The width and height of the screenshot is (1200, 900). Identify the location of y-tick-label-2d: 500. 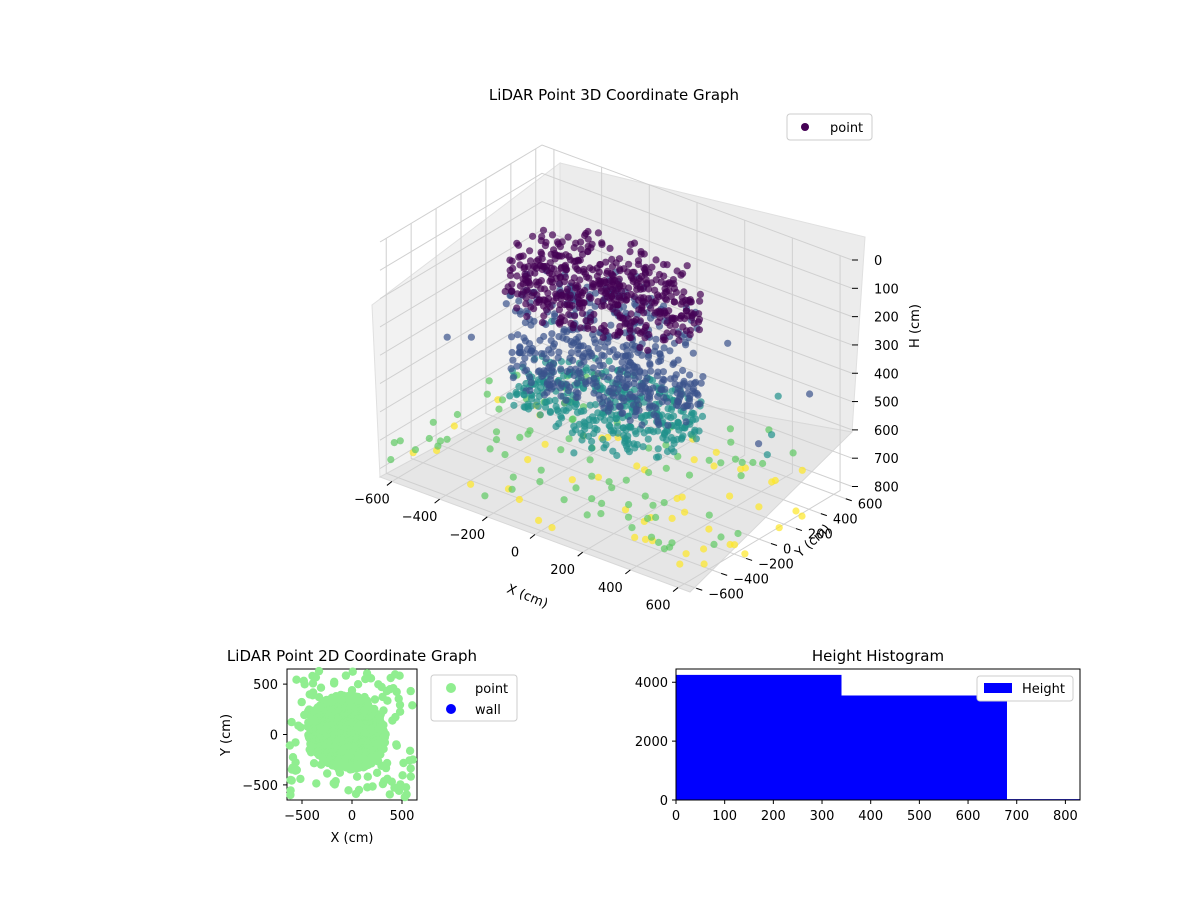
(265, 685).